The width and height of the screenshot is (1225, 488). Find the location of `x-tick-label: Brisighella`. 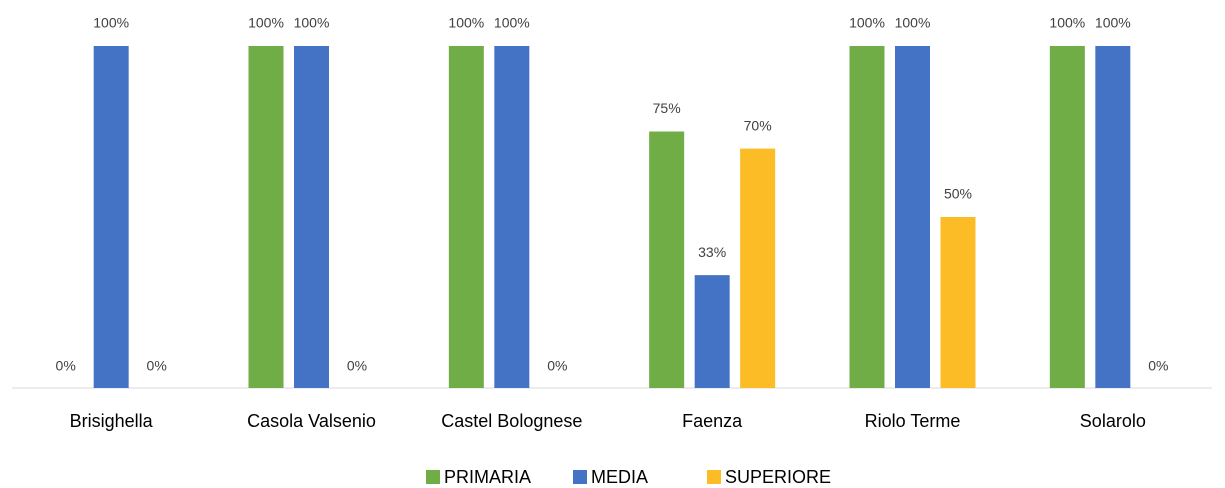

x-tick-label: Brisighella is located at coordinates (112, 421).